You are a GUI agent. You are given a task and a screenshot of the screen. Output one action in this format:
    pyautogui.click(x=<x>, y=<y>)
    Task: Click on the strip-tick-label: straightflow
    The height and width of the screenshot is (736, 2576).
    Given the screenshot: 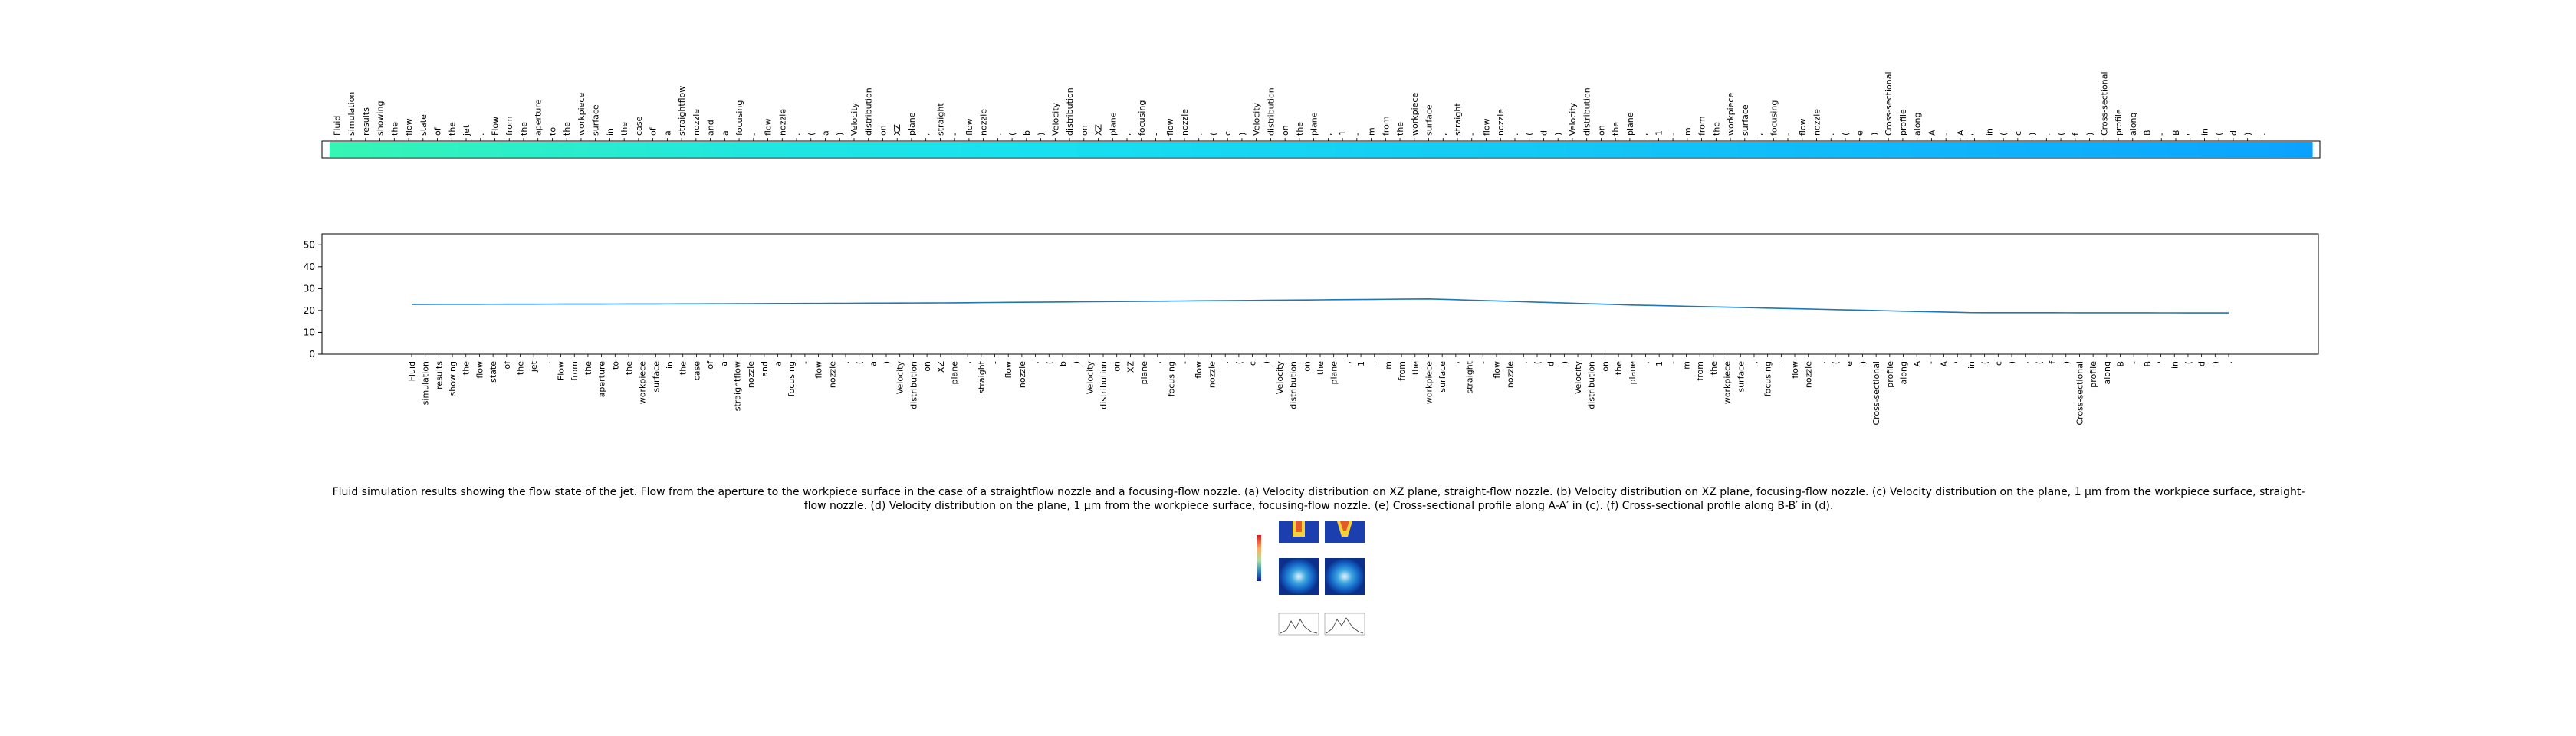 What is the action you would take?
    pyautogui.click(x=682, y=111)
    